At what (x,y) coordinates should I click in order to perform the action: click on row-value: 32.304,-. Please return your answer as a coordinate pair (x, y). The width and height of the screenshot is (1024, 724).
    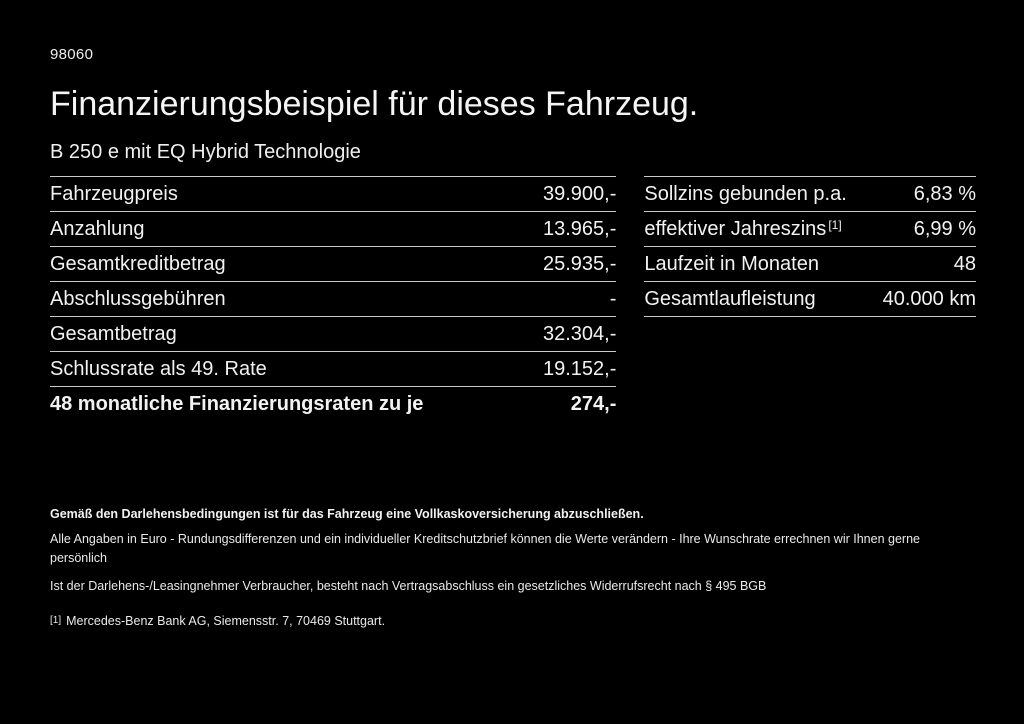
    Looking at the image, I should click on (579, 333).